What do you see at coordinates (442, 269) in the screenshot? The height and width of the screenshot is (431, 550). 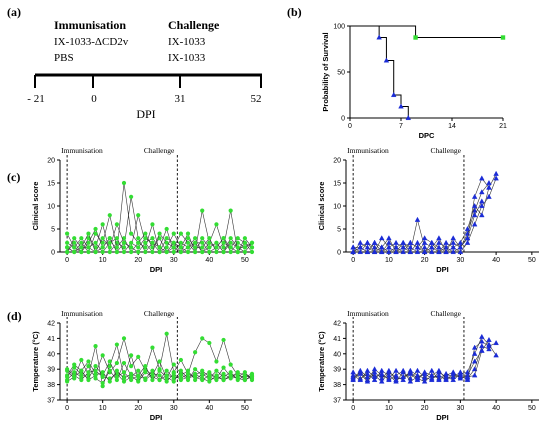 I see `x-axis-label: DPI` at bounding box center [442, 269].